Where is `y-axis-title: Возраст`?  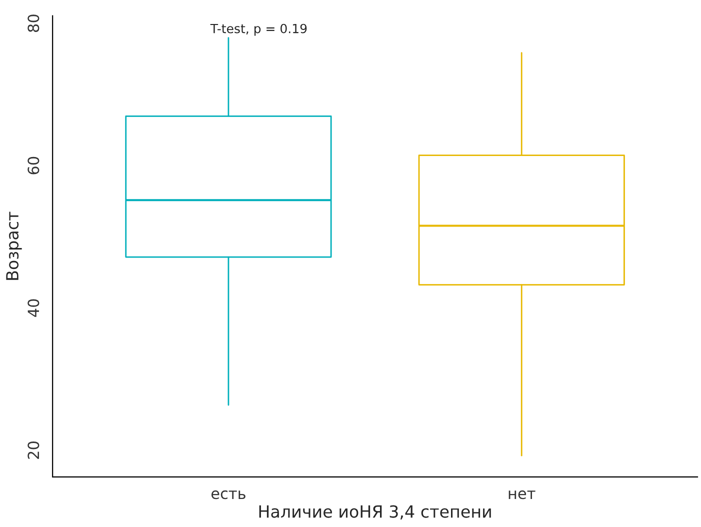
y-axis-title: Возраст is located at coordinates (14, 246).